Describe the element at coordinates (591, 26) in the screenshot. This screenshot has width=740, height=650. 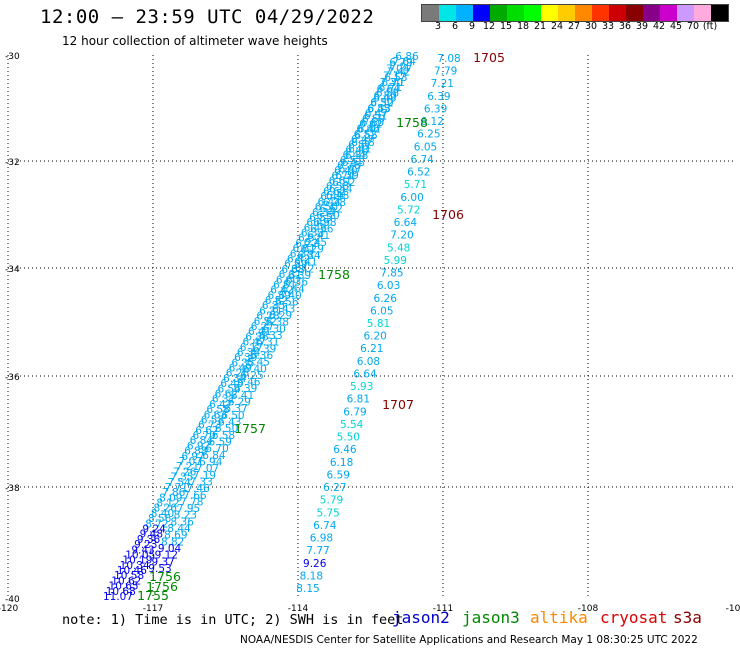
I see `color-scale-label: 30` at that location.